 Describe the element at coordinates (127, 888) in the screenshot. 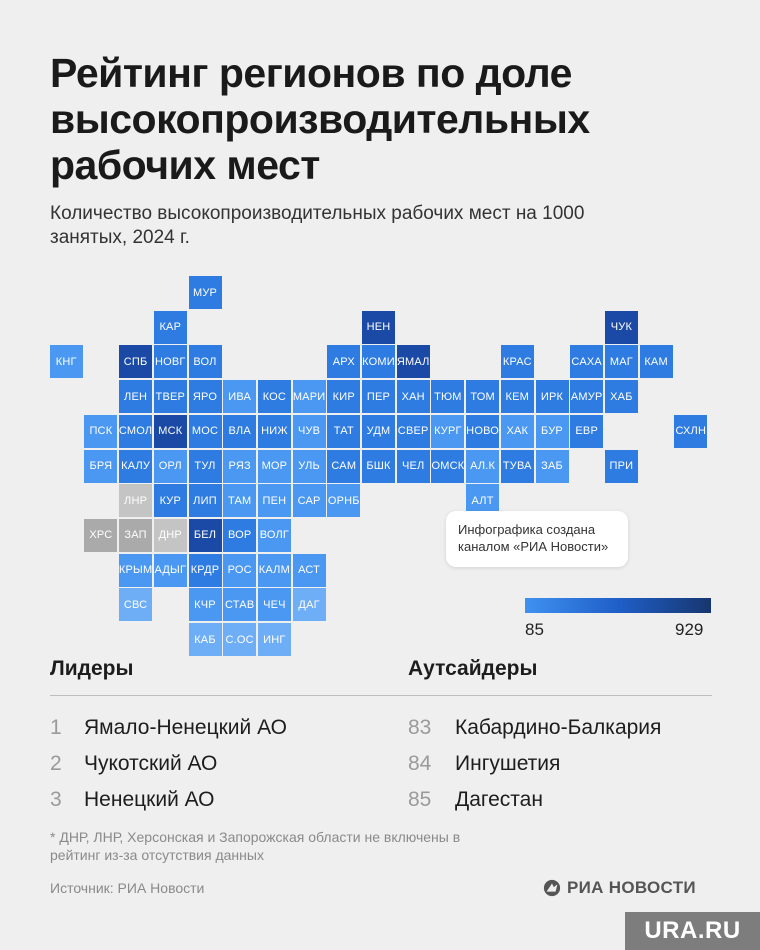

I see `source-credit: Источник: РИА Новости` at that location.